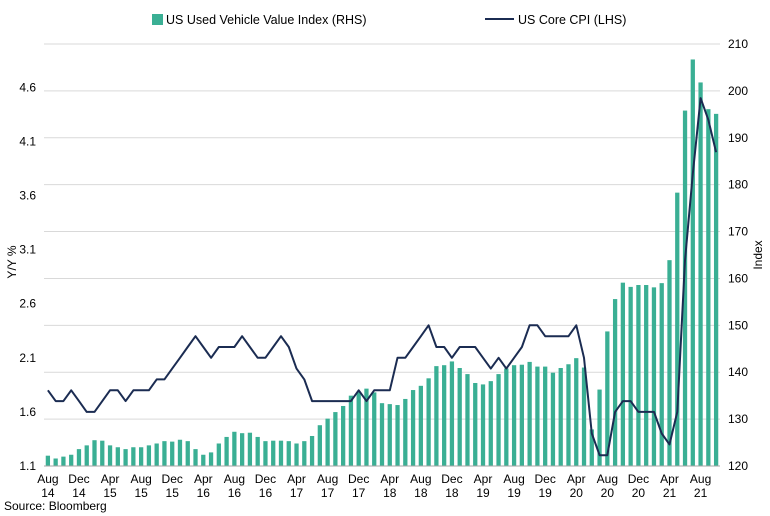 Image resolution: width=770 pixels, height=516 pixels. Describe the element at coordinates (55, 506) in the screenshot. I see `source-note: Source: Bloomberg` at that location.